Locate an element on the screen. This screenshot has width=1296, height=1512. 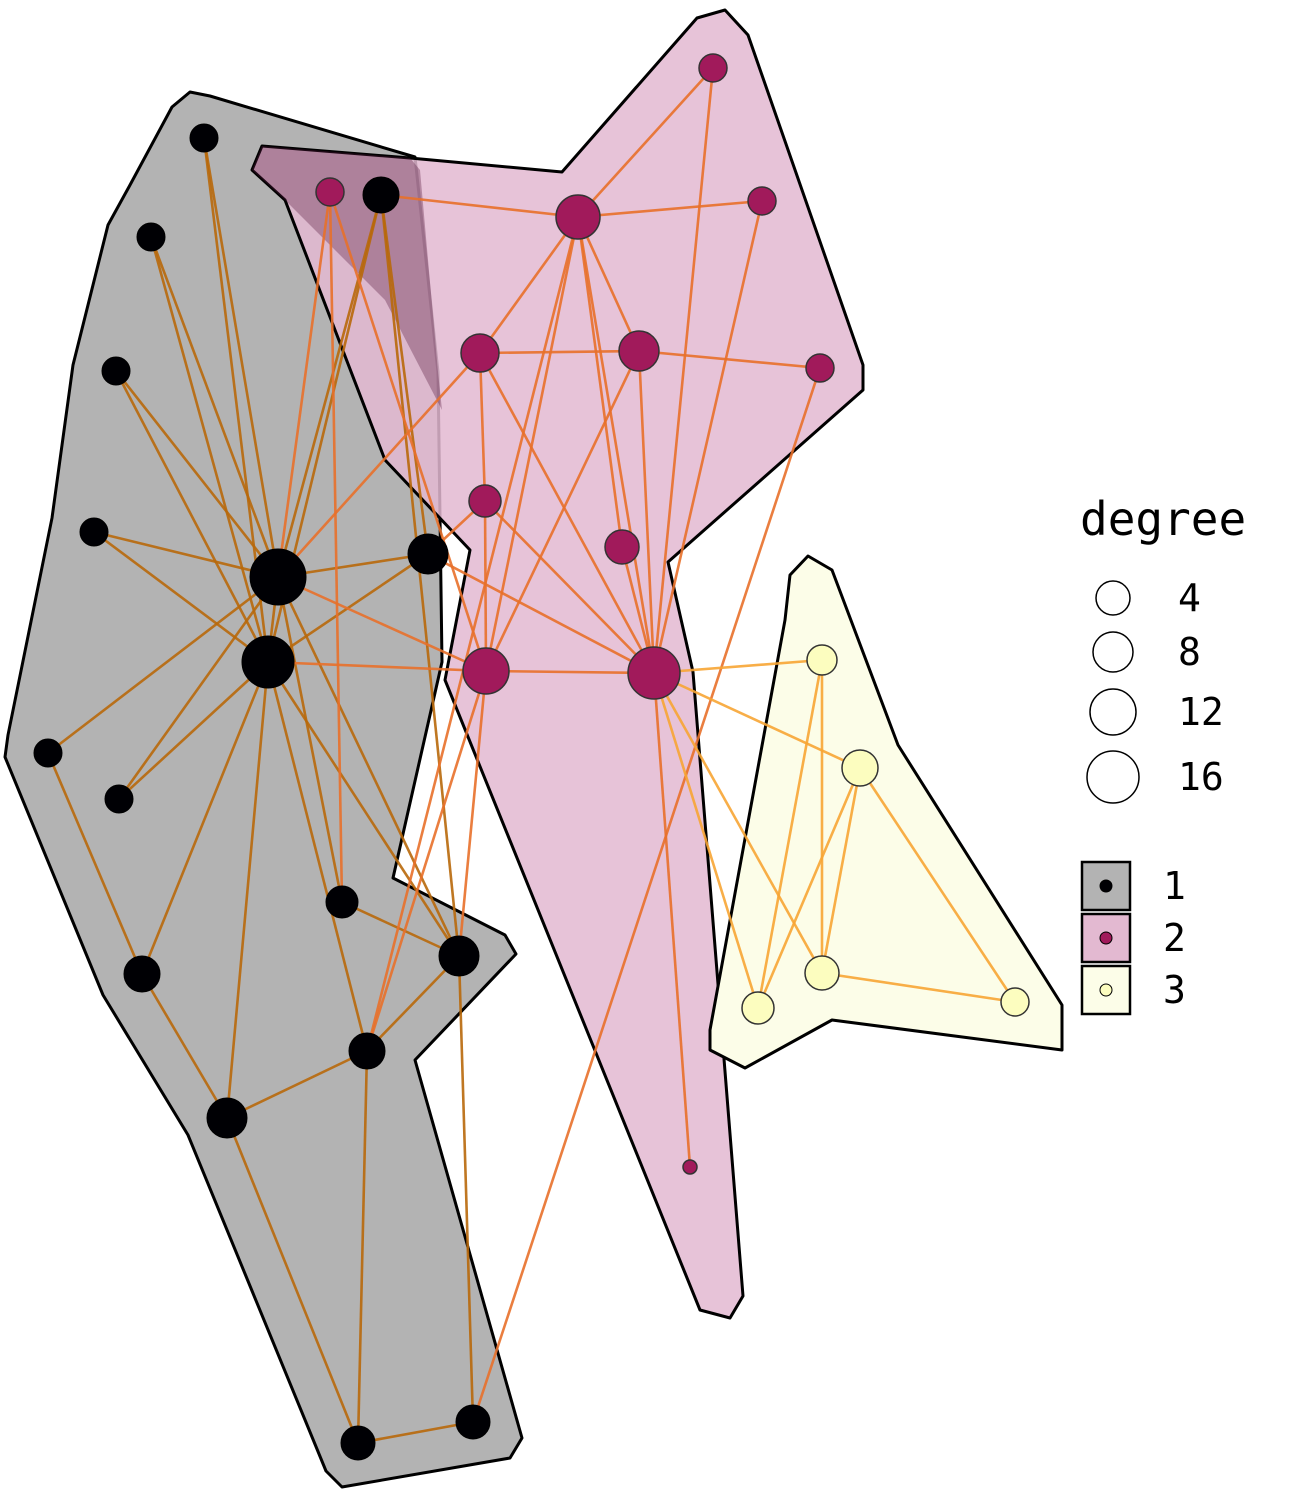
hull-overlap is located at coordinates (347, 278).